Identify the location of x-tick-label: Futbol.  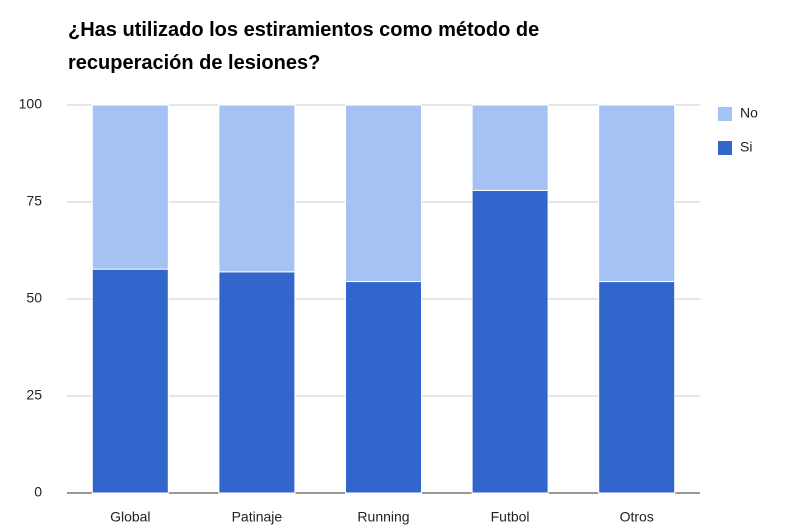
(510, 517).